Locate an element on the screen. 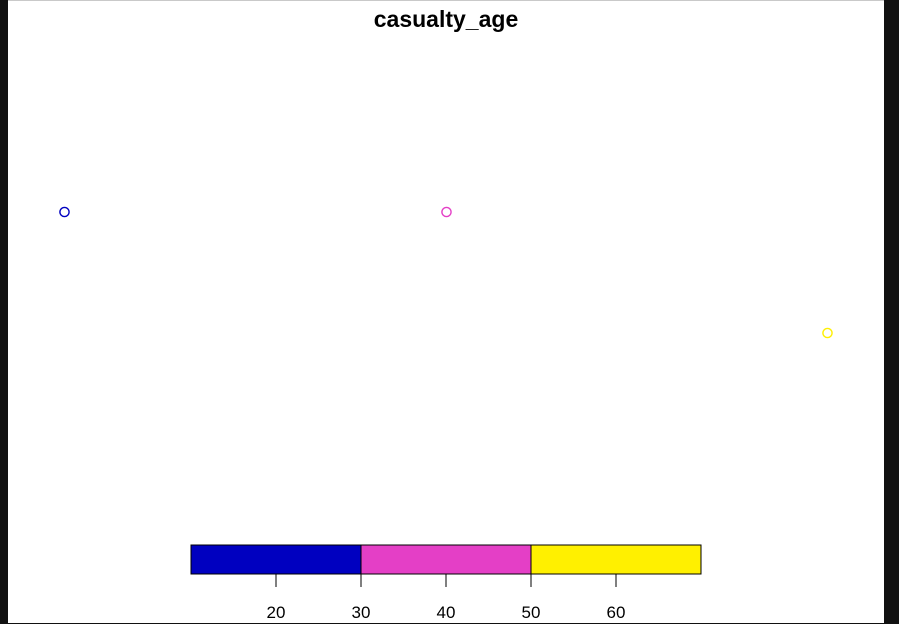 The image size is (899, 624). colorbar-tick-label-50: 50 is located at coordinates (531, 612).